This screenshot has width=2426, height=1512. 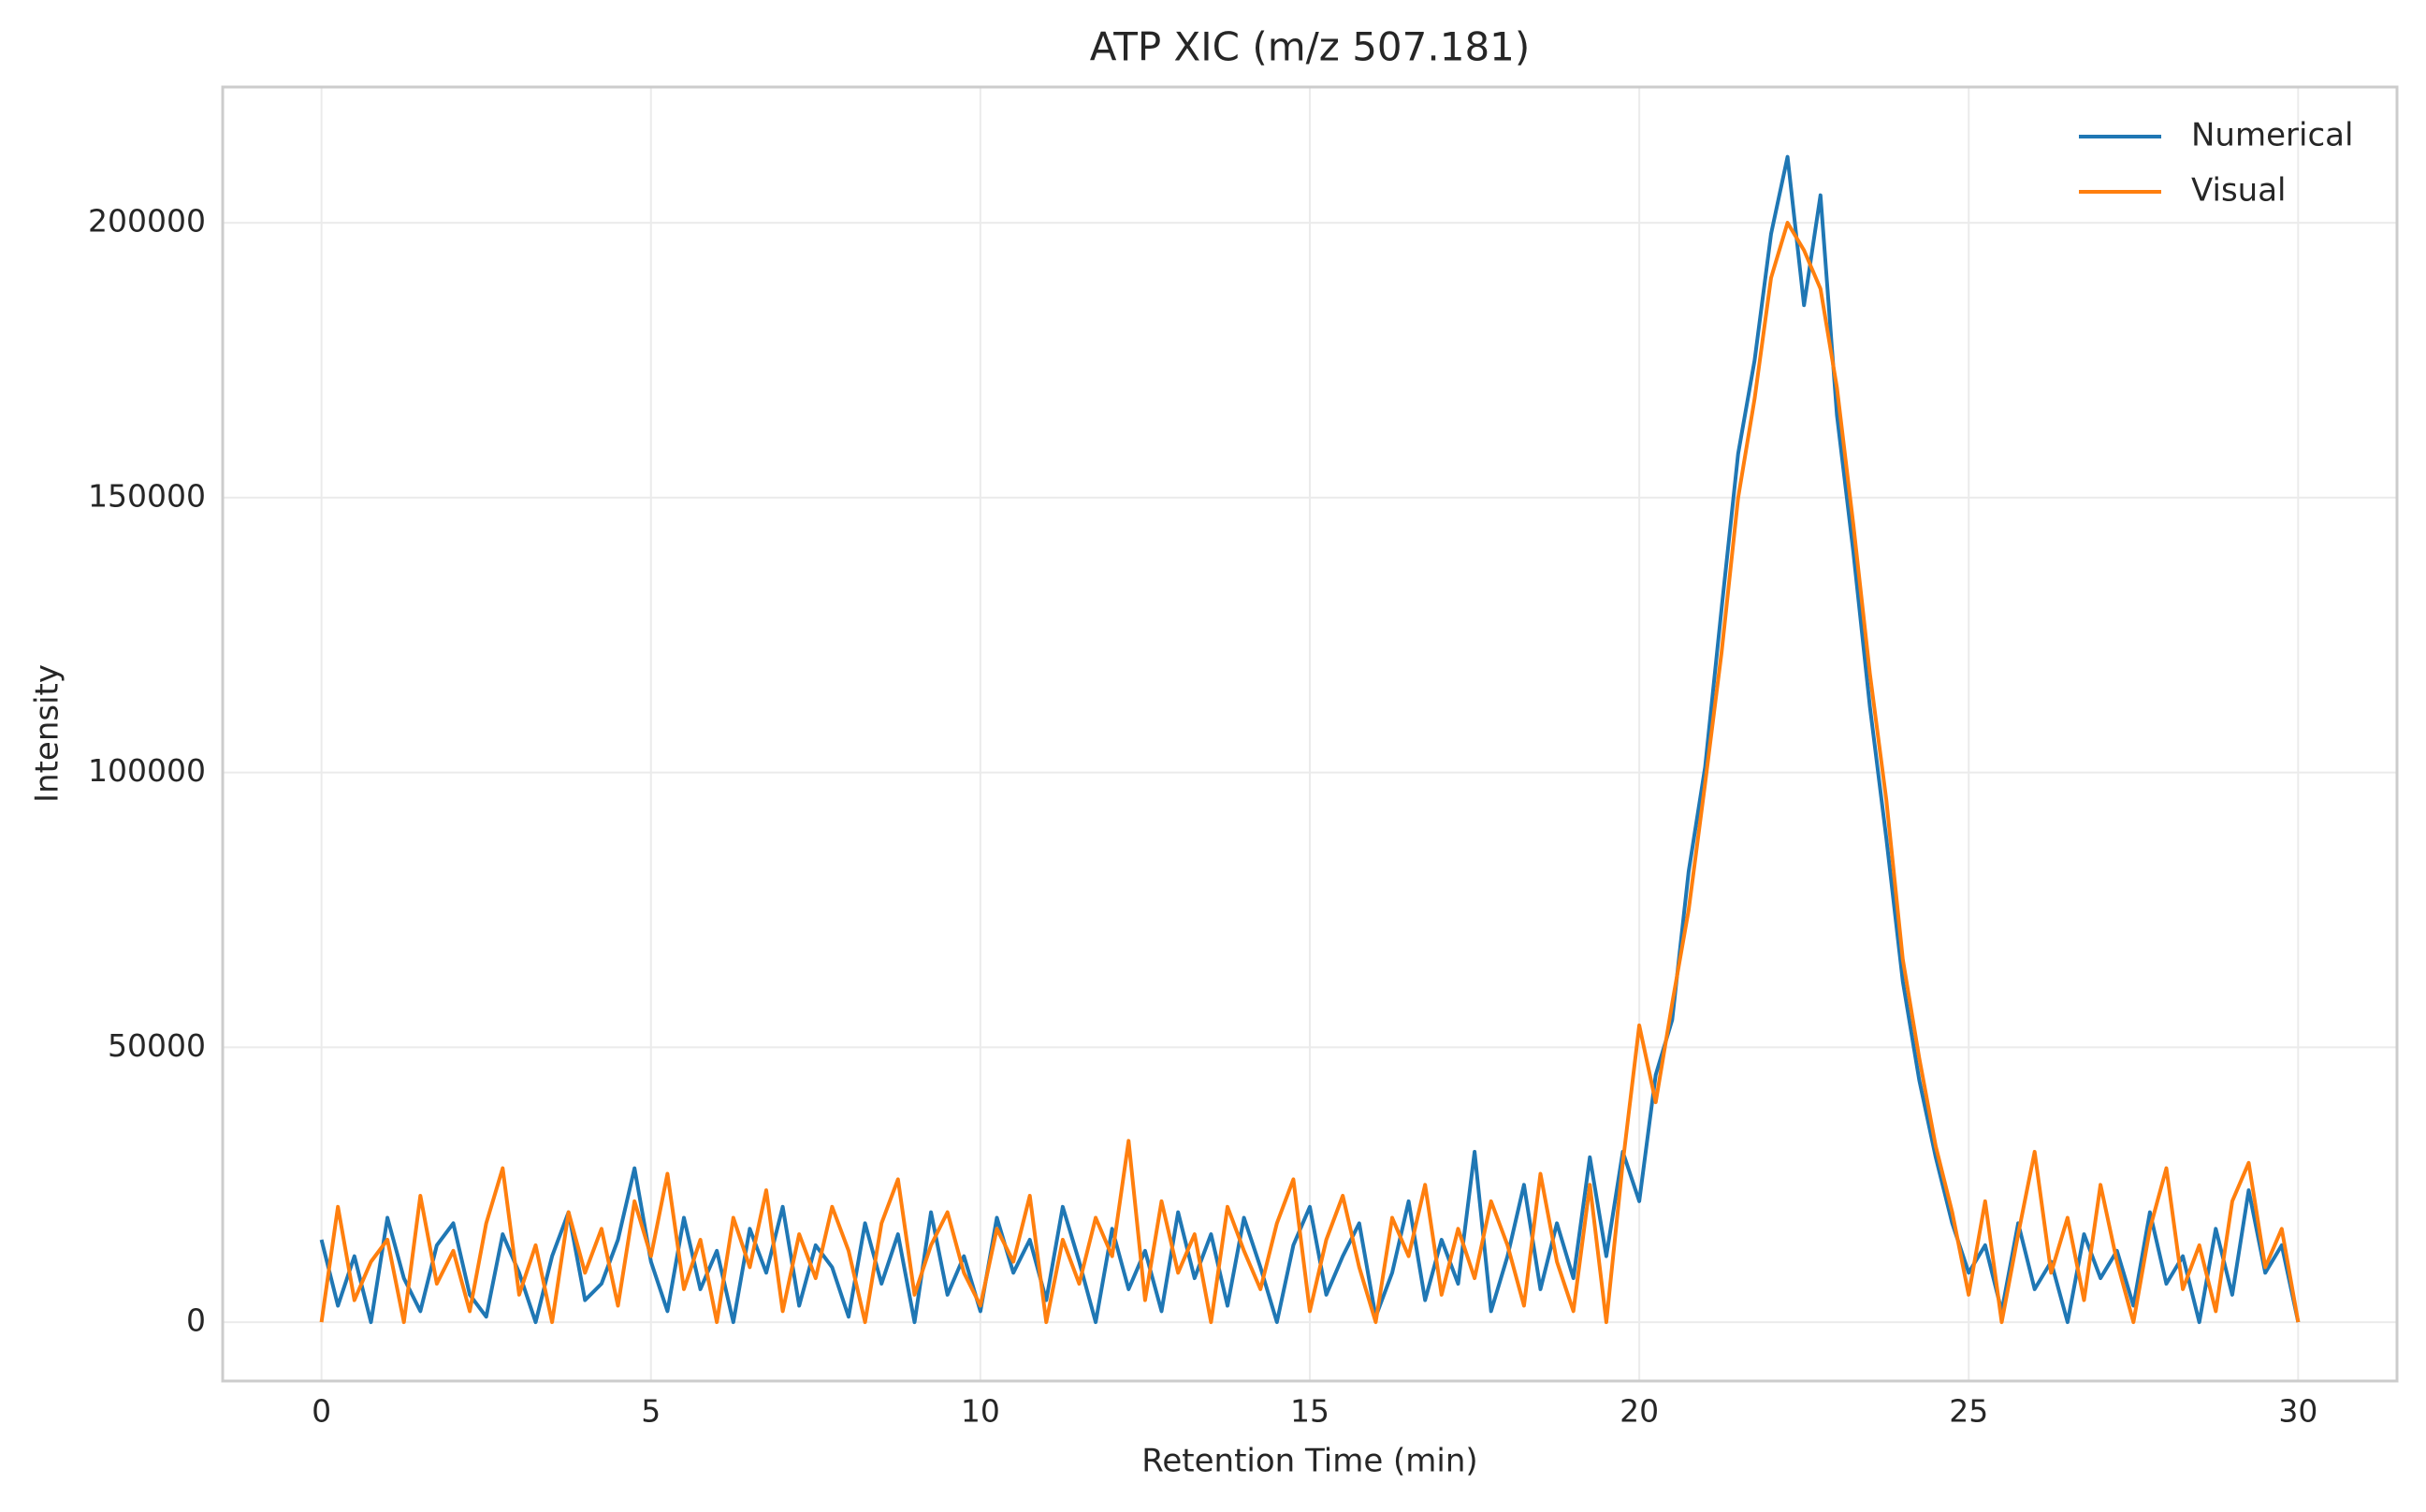 I want to click on x-tick-label: 15, so click(x=1309, y=1412).